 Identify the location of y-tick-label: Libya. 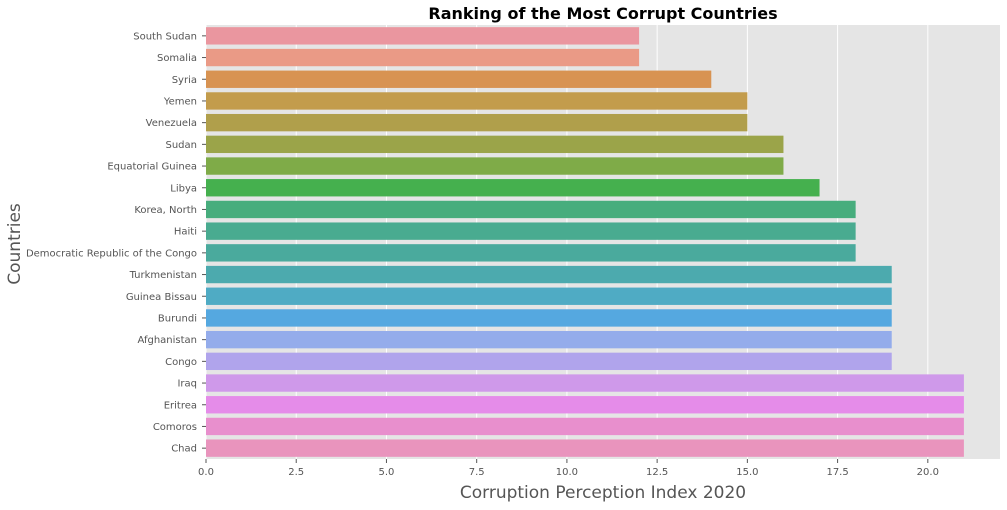
(183, 188).